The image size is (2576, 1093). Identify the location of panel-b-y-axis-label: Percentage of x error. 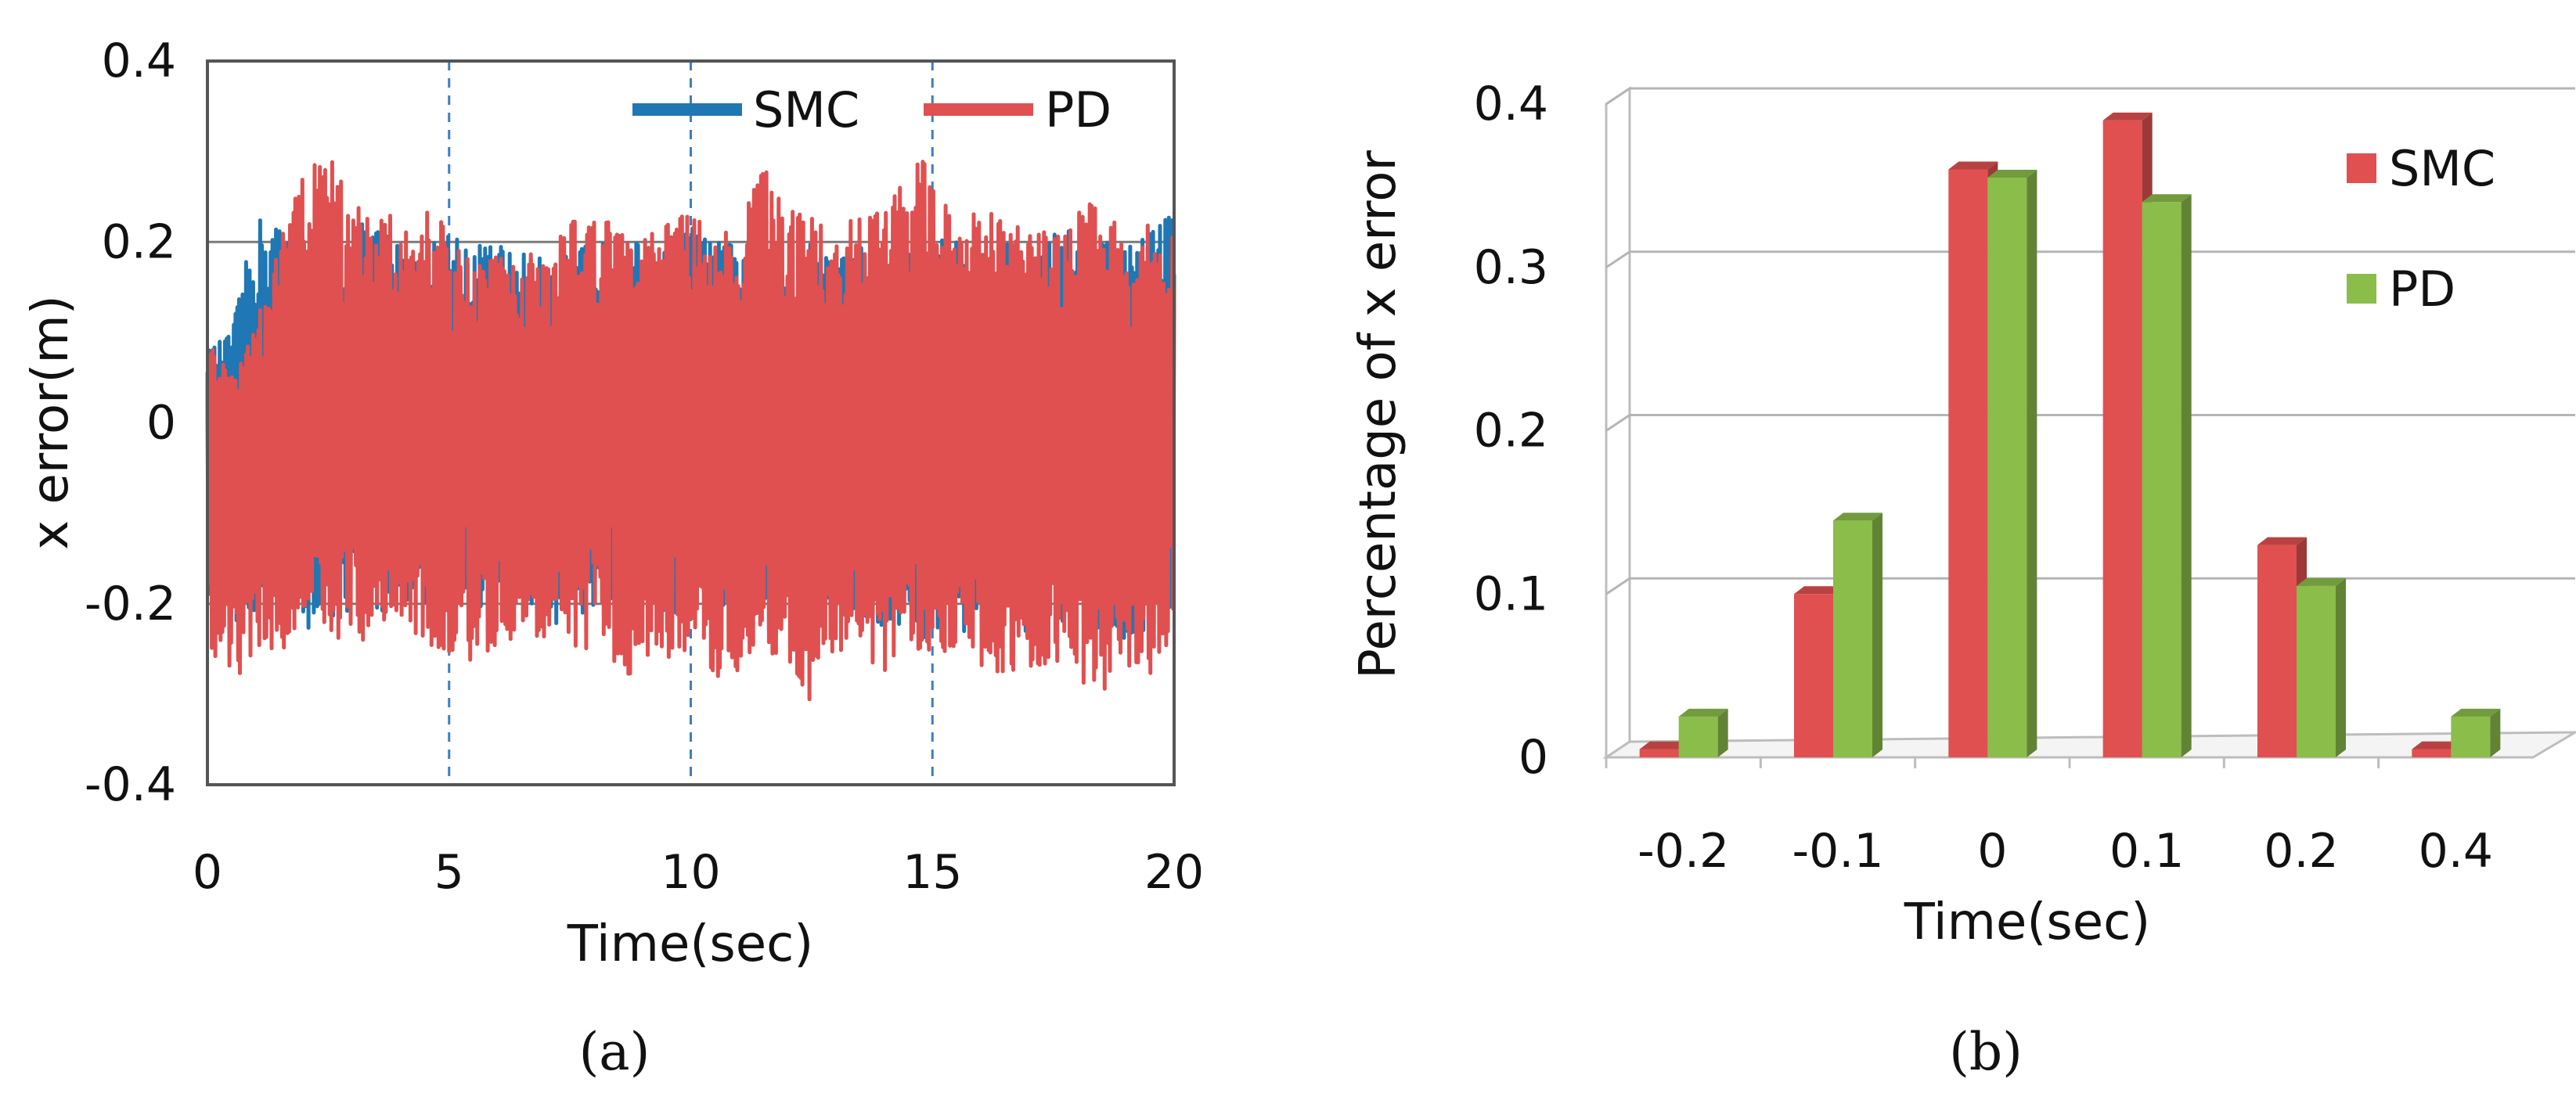
(1378, 415).